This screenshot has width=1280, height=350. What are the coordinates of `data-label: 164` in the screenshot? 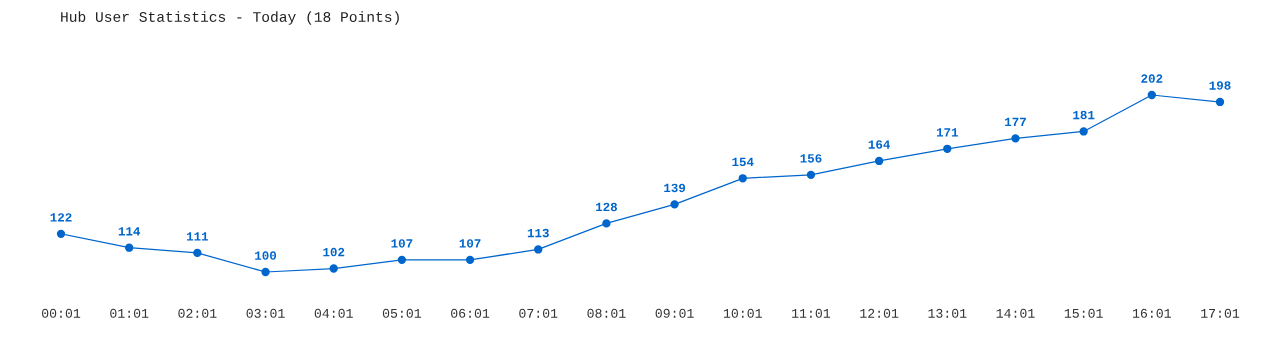 It's located at (879, 144).